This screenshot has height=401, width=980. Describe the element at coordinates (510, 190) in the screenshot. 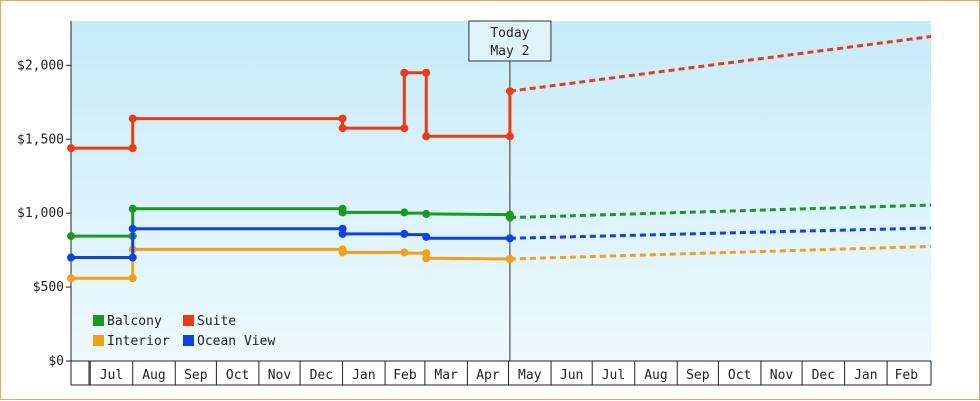

I see `today-marker: Today May 2` at that location.